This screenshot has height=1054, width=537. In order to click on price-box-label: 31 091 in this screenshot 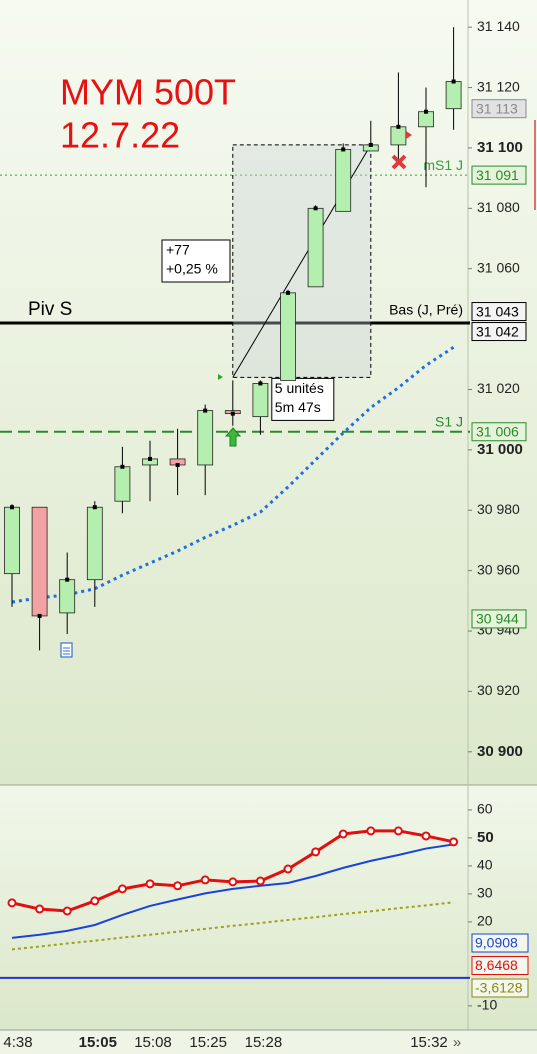, I will do `click(497, 175)`.